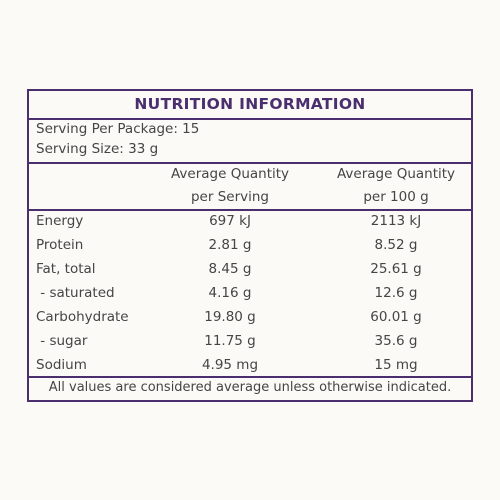  What do you see at coordinates (75, 293) in the screenshot?
I see `row-label: - saturated` at bounding box center [75, 293].